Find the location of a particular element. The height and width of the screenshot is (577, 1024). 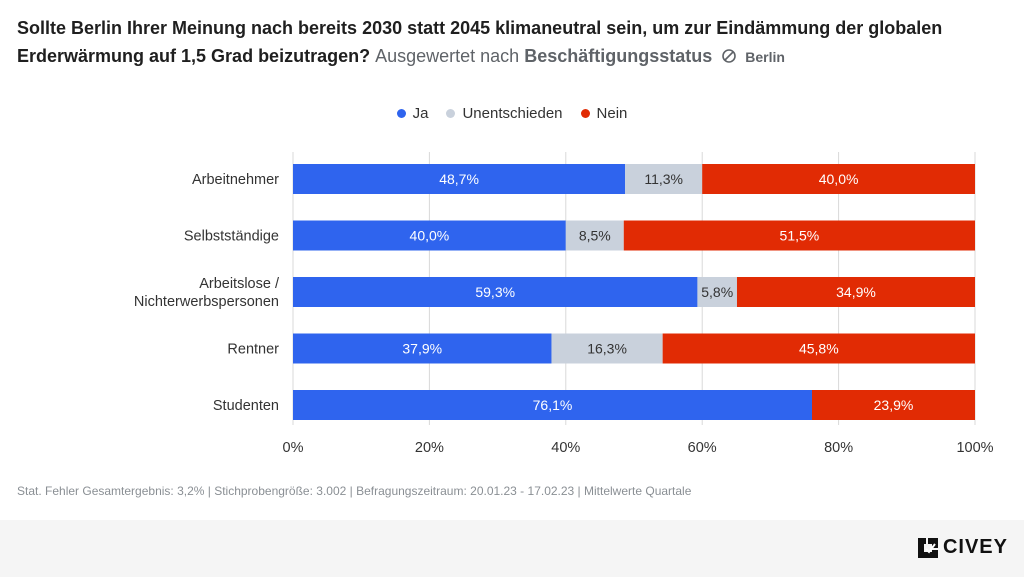

x-tick-label: 0% is located at coordinates (293, 448).